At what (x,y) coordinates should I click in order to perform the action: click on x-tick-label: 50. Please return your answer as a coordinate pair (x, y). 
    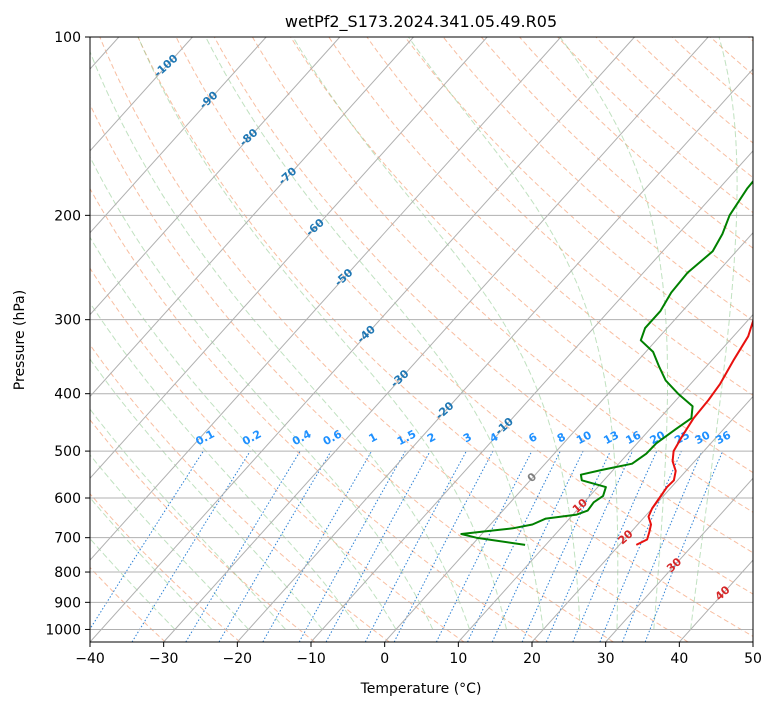
    Looking at the image, I should click on (753, 659).